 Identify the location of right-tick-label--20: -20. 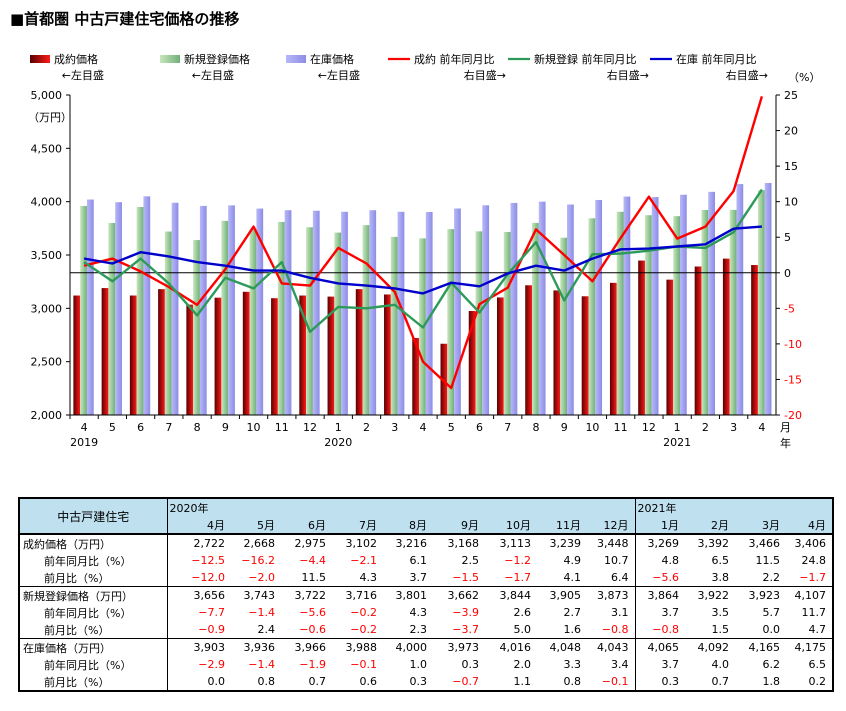
(793, 415).